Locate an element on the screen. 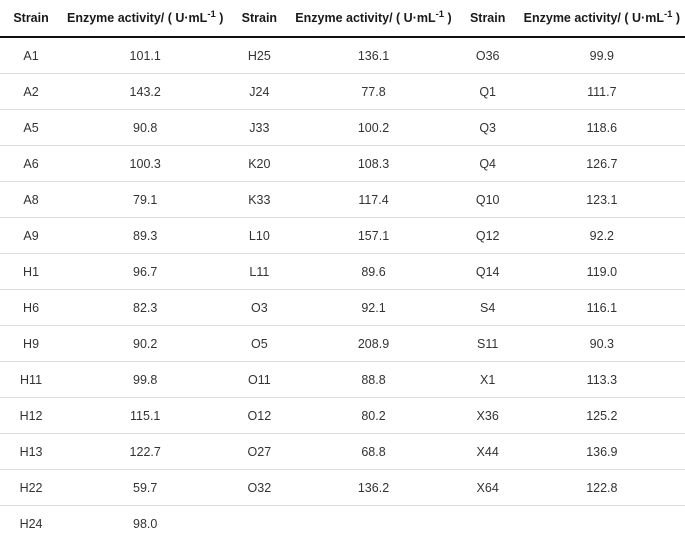  column-header-enzyme-activity-3: Enzyme activity/ ( U·mL-1 ) is located at coordinates (602, 18).